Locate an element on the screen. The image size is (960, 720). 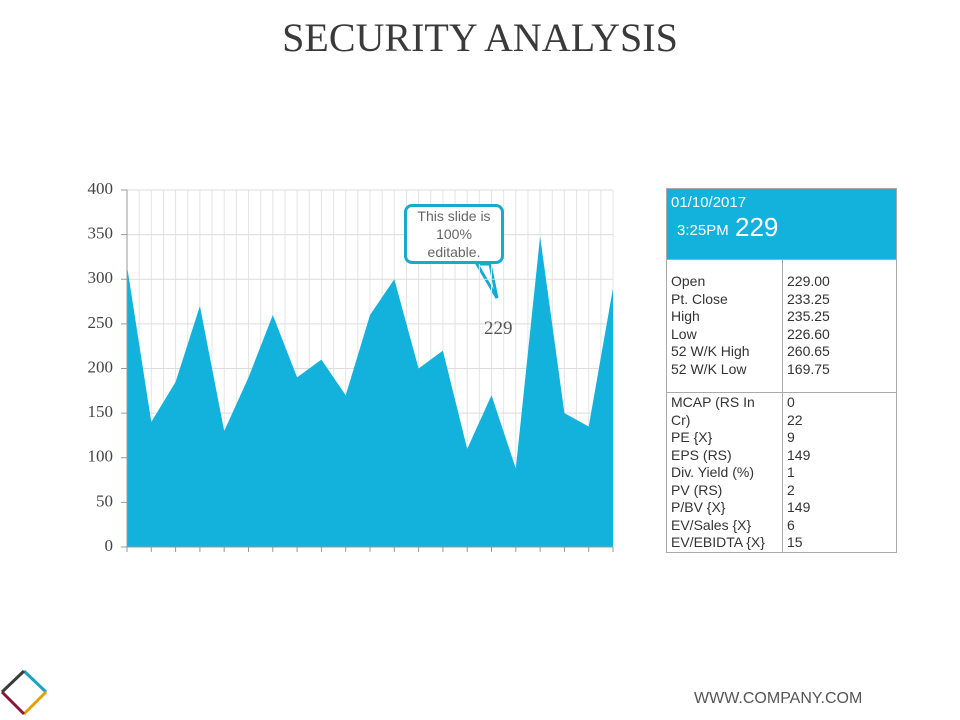
metric-label: EPS (RS) is located at coordinates (701, 454).